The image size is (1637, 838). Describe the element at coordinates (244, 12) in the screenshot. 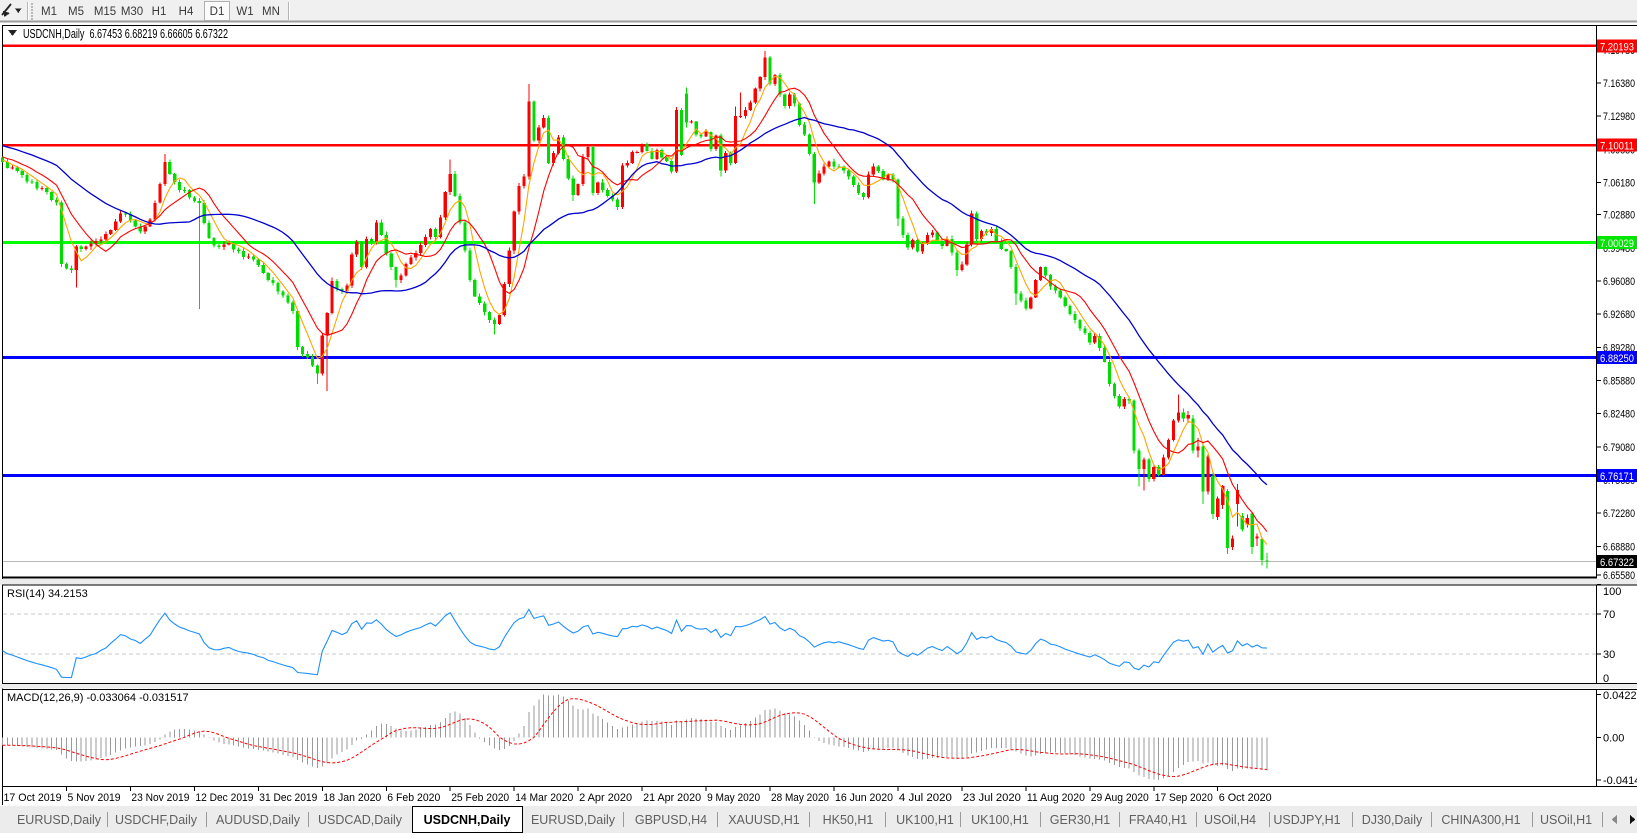

I see `svg-text: W1` at that location.